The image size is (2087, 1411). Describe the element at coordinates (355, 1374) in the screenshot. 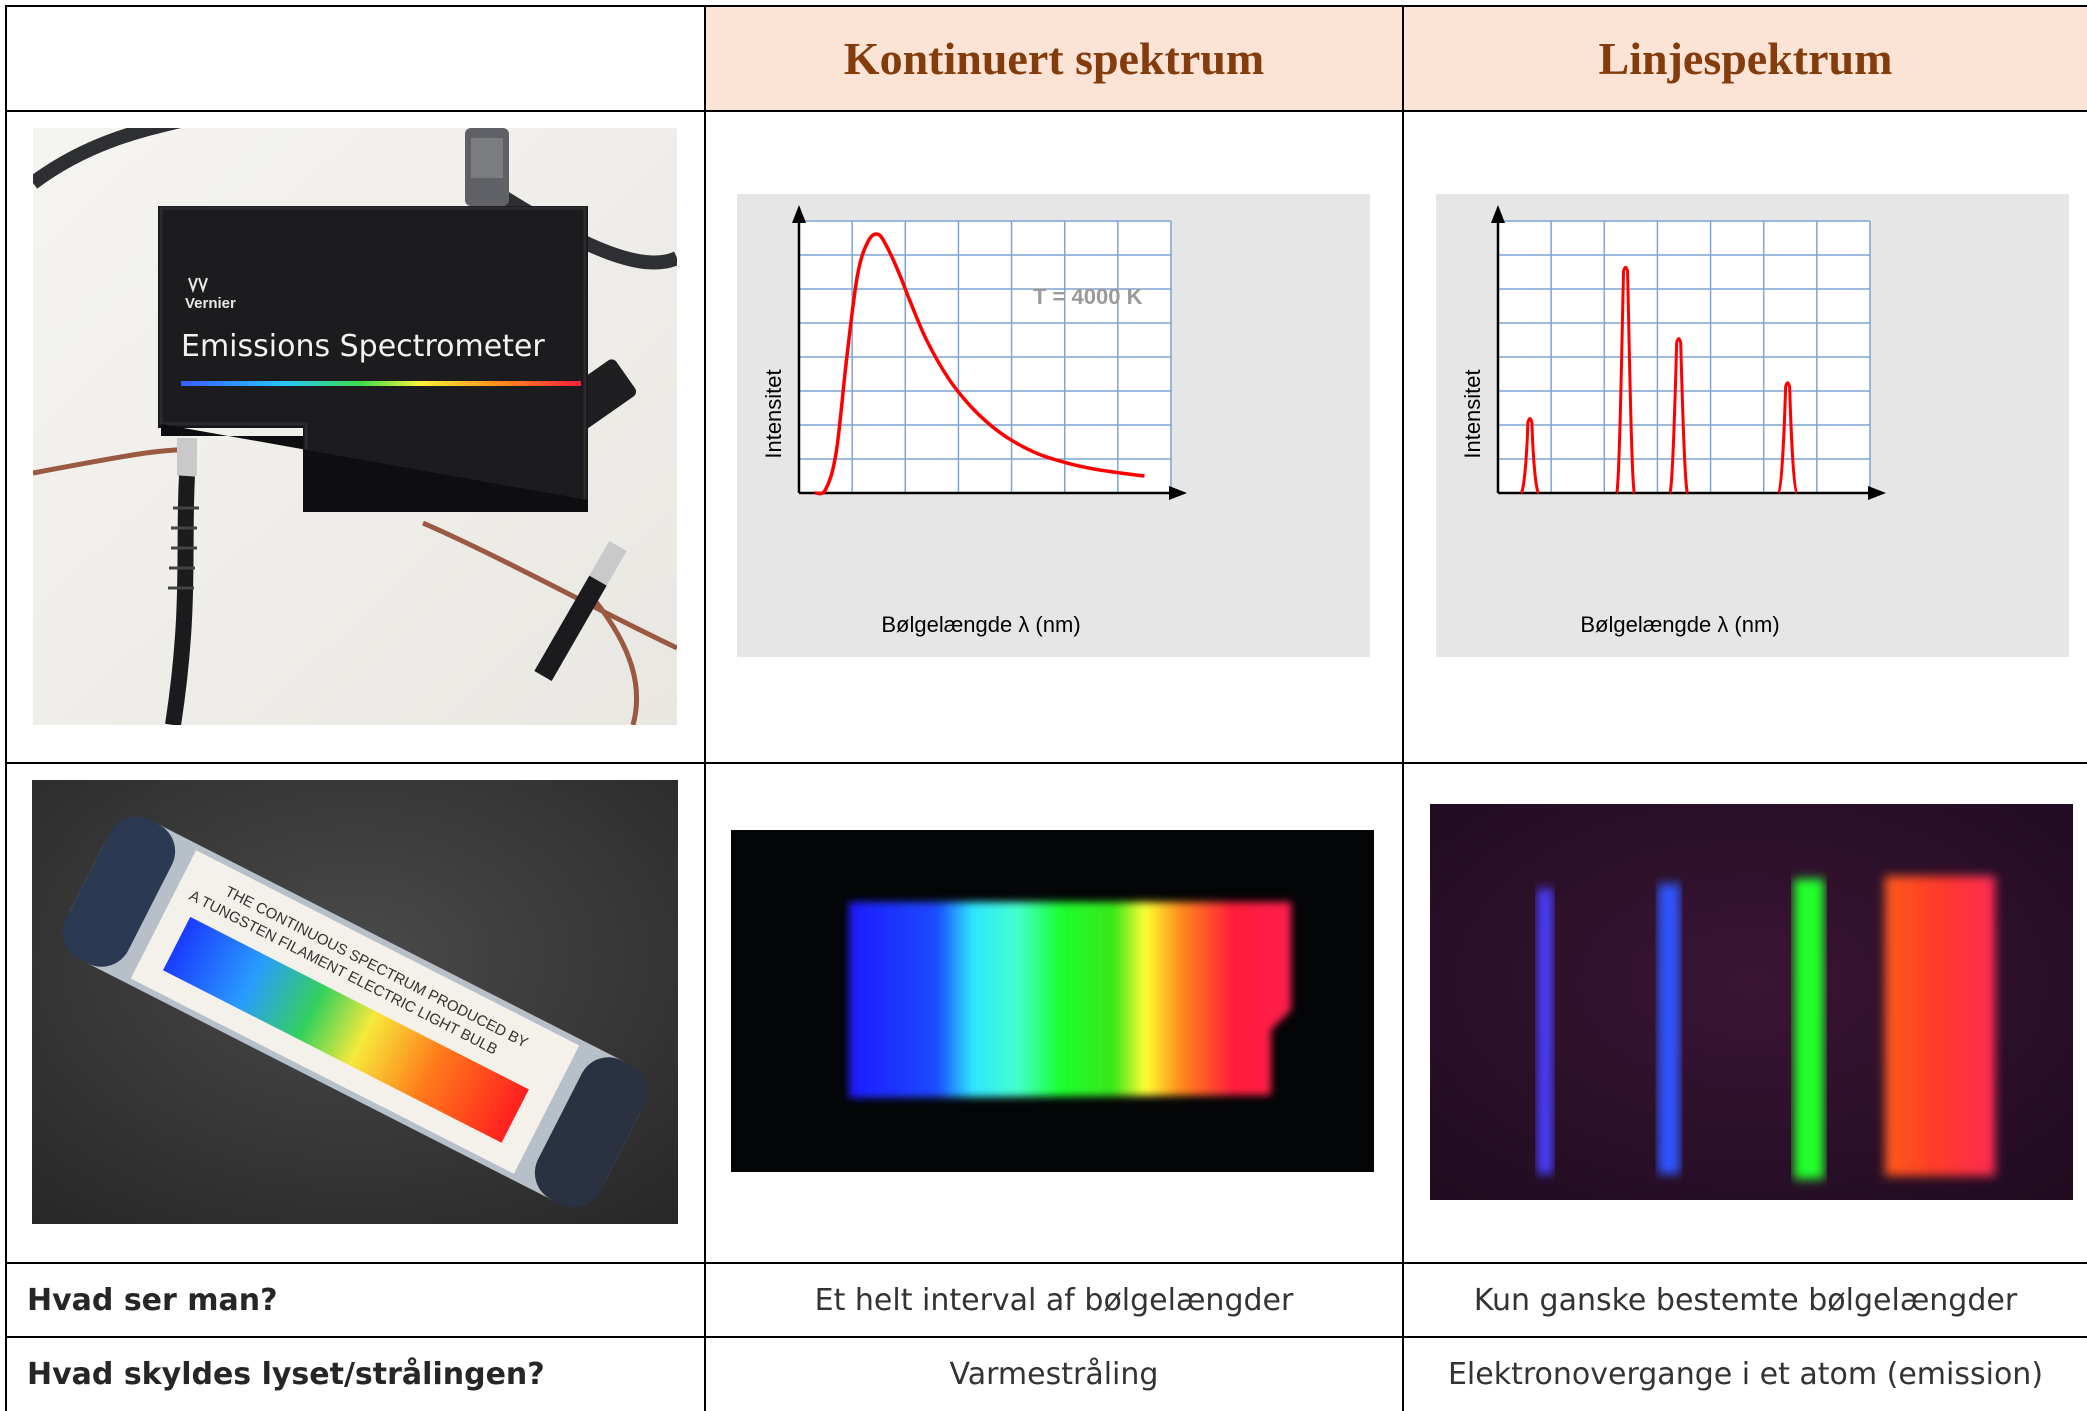

I see `row-label-cause: Hvad skyldes lyset/strålingen?` at that location.